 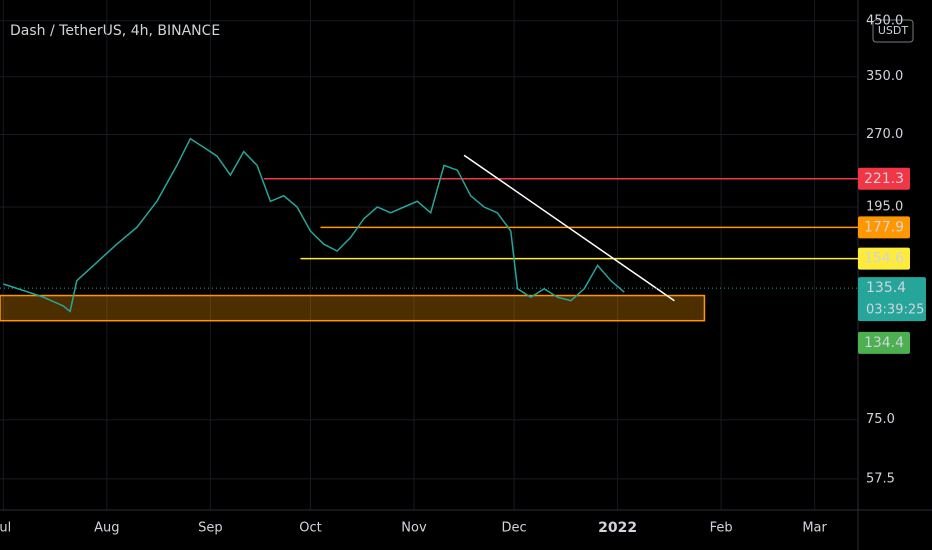 I want to click on x-tick-label: 2022, so click(x=617, y=528).